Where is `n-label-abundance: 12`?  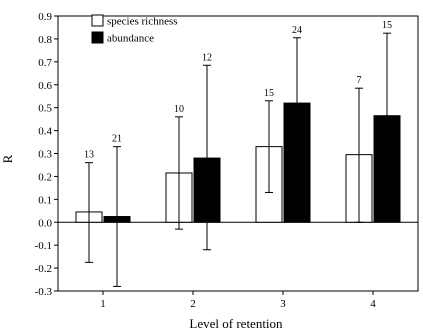
n-label-abundance: 12 is located at coordinates (207, 57).